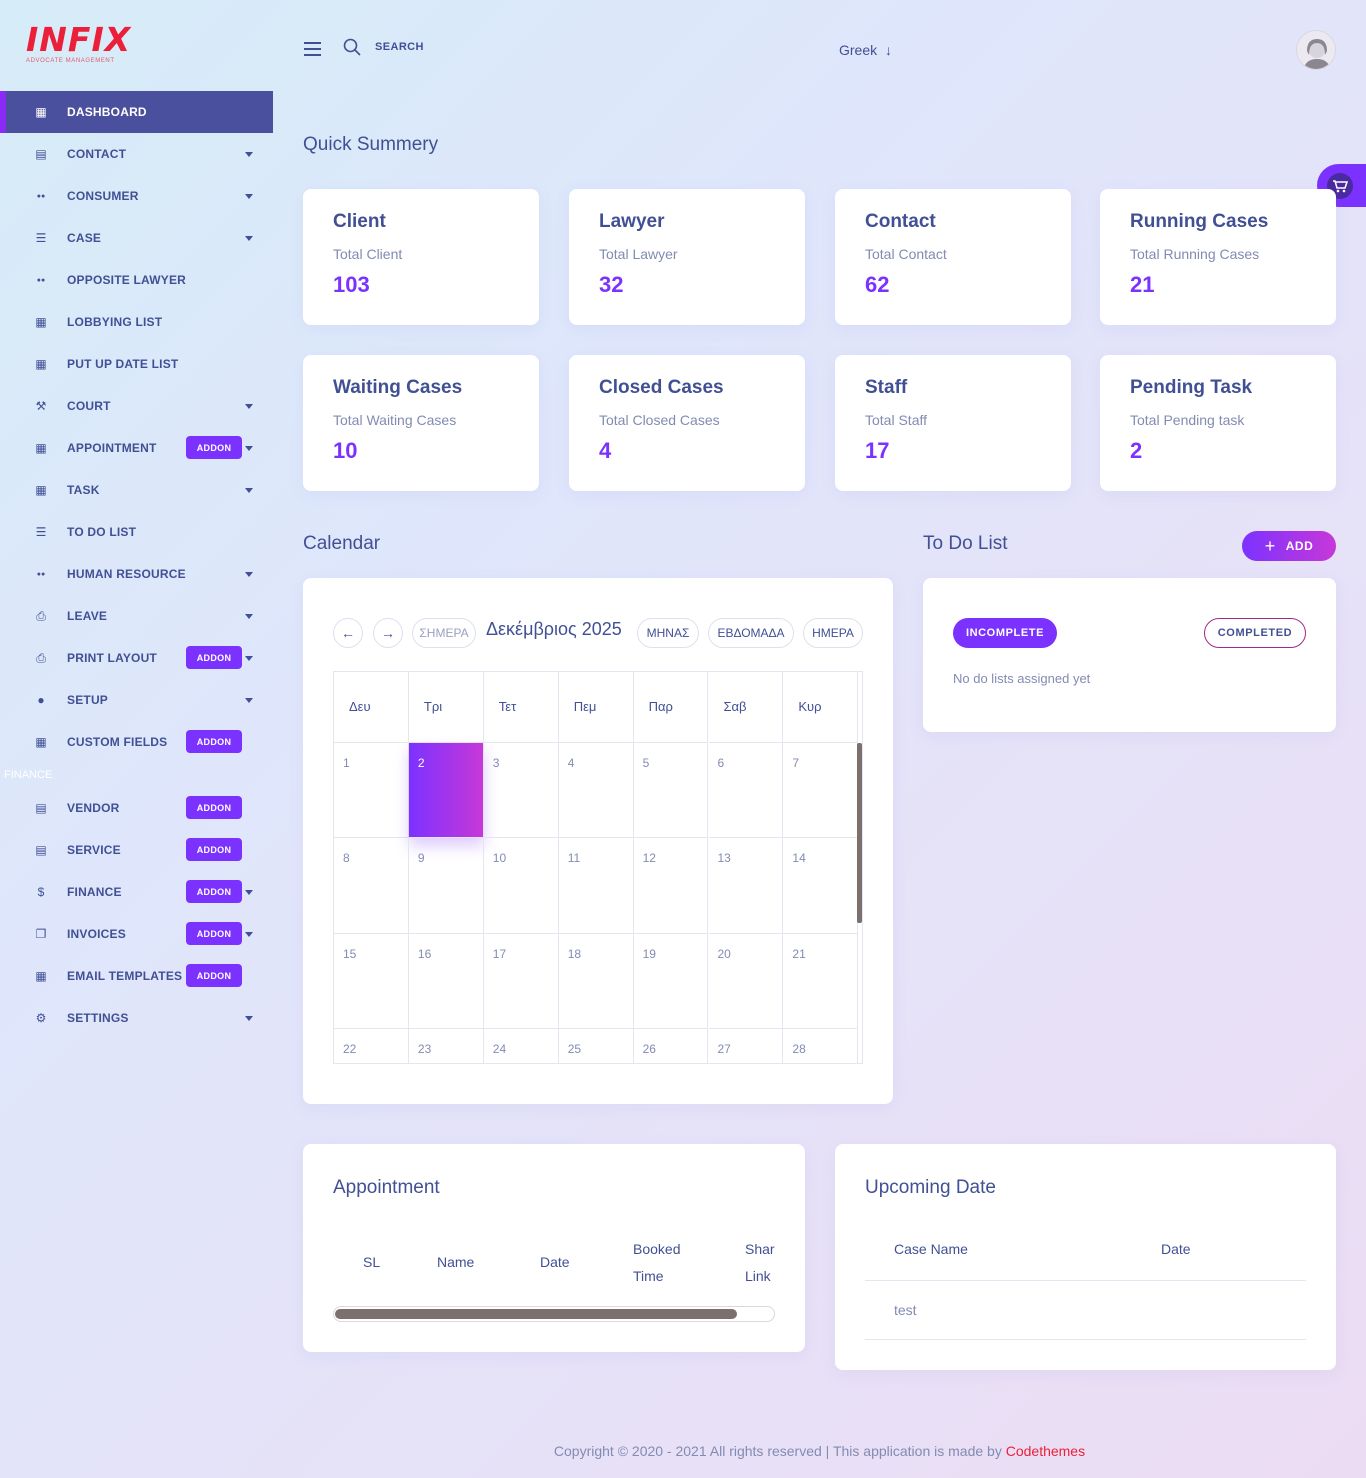 This screenshot has height=1478, width=1366. Describe the element at coordinates (136, 112) in the screenshot. I see `sidebar-item-dashboard: ▦ DASHBOARD` at that location.